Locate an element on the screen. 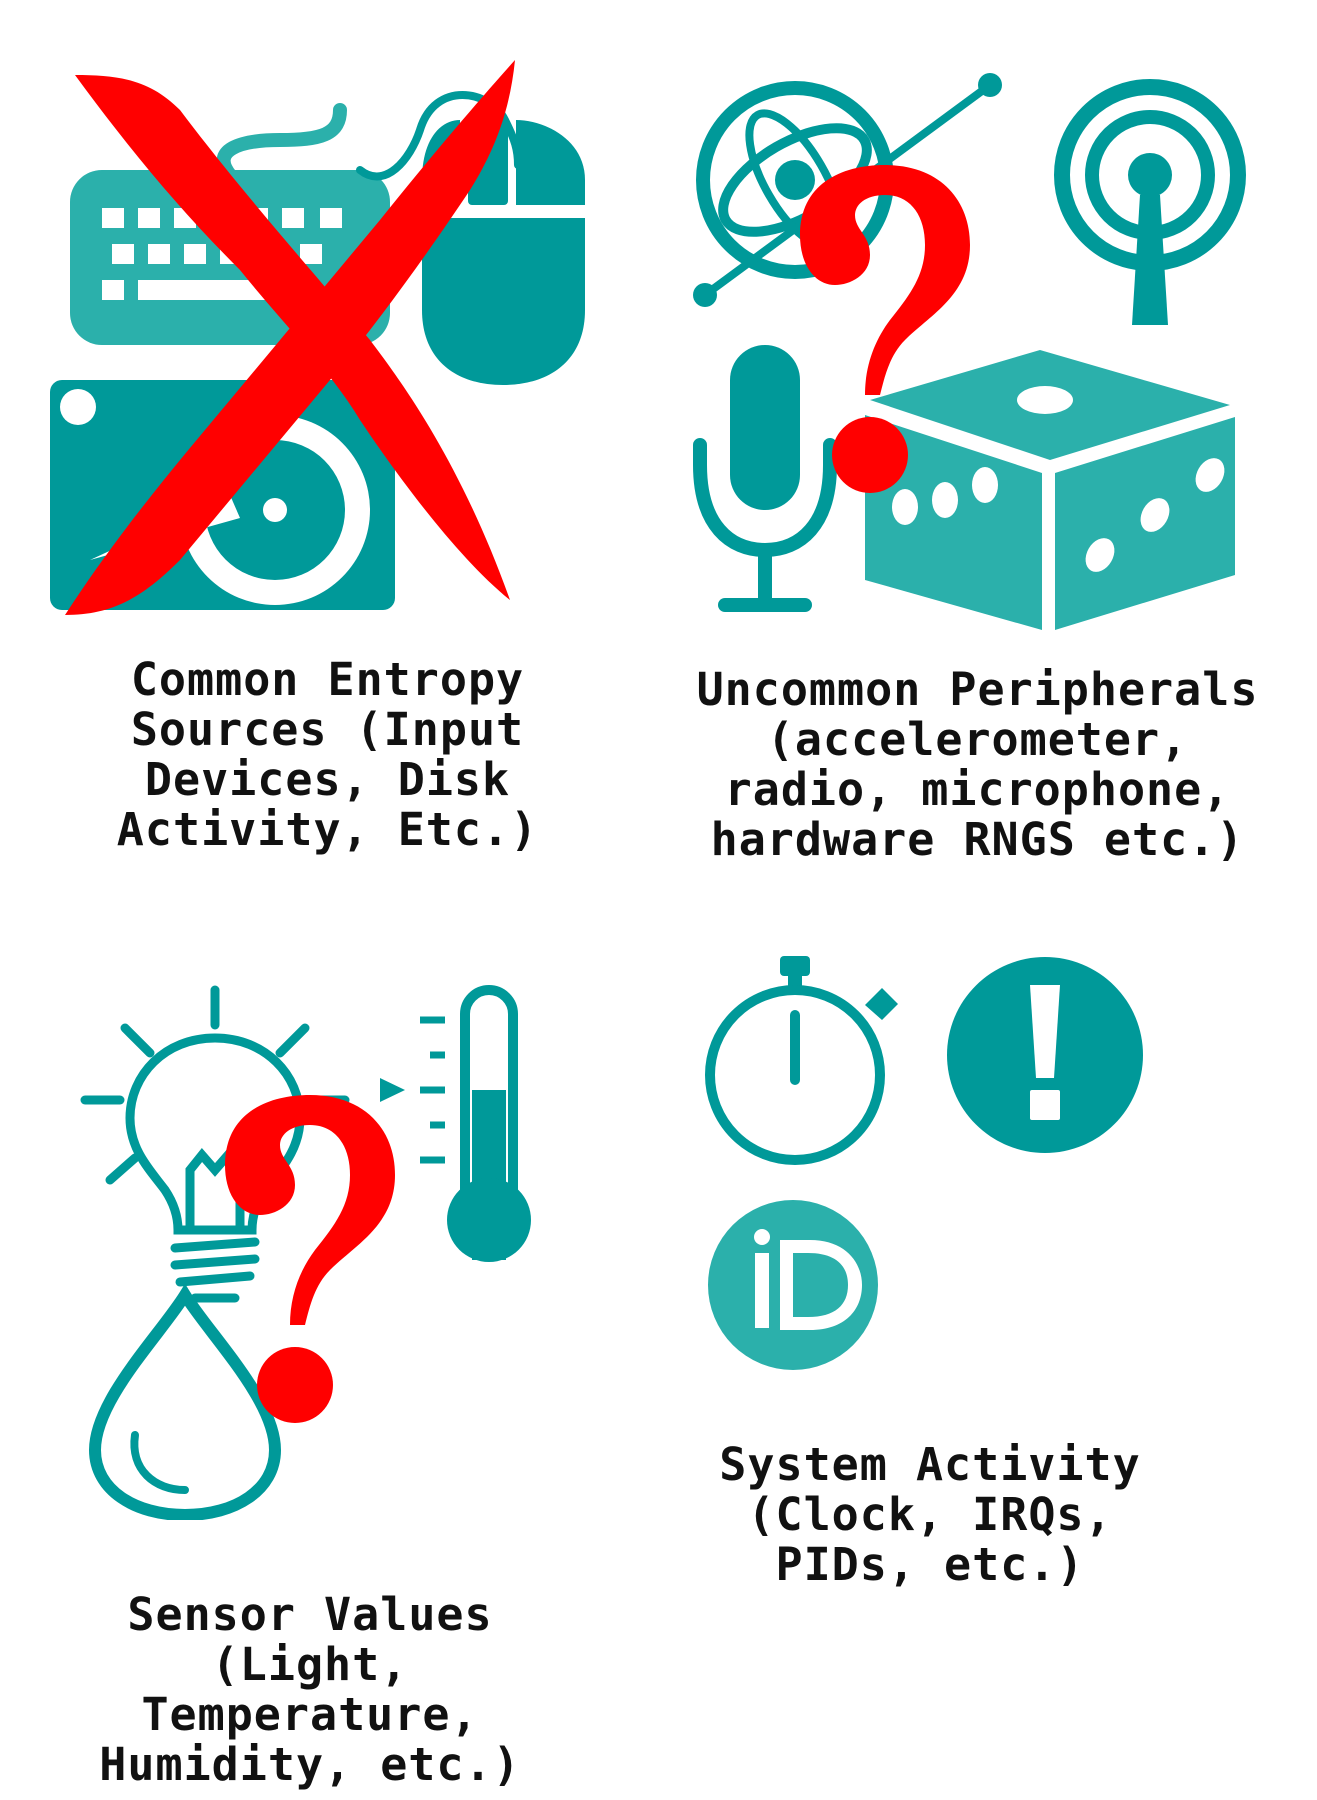 The width and height of the screenshot is (1317, 1800). sensor-values-icons is located at coordinates (305, 1252).